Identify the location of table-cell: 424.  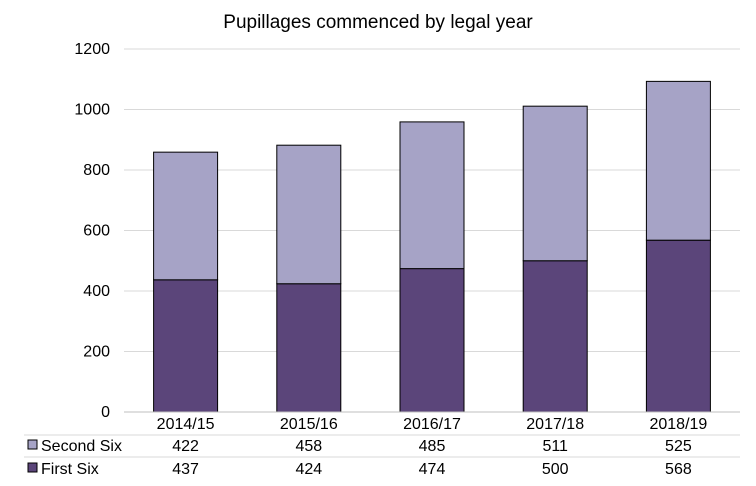
(308, 469).